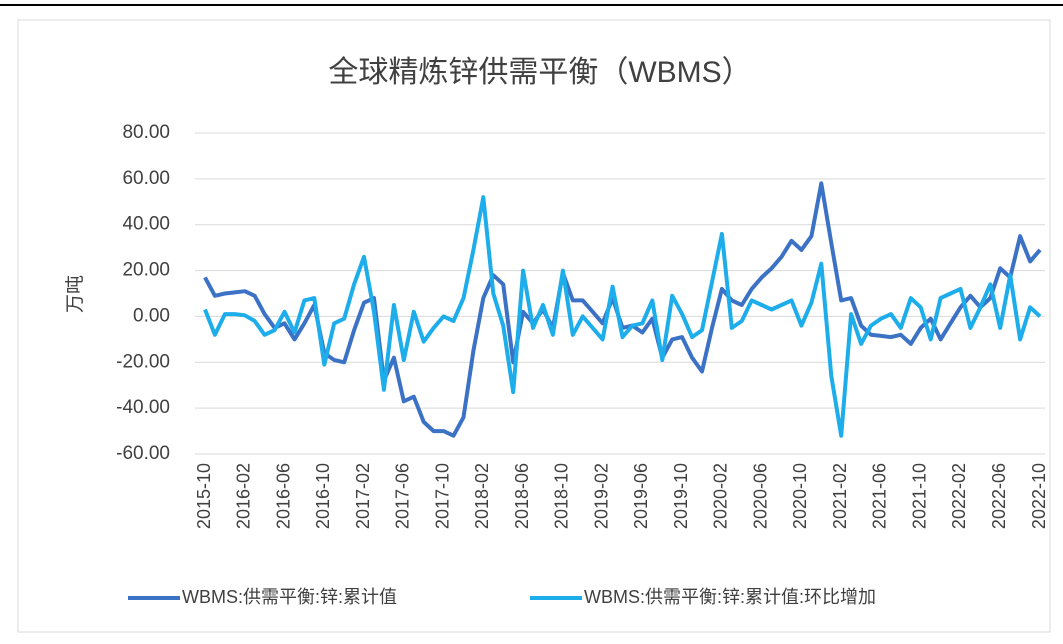 The width and height of the screenshot is (1063, 644). I want to click on x-tick-label: 2018-02, so click(482, 496).